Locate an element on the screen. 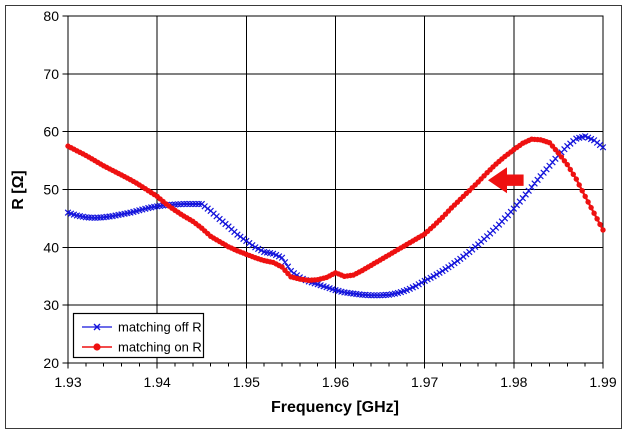 Image resolution: width=628 pixels, height=439 pixels. legend-box is located at coordinates (138, 335).